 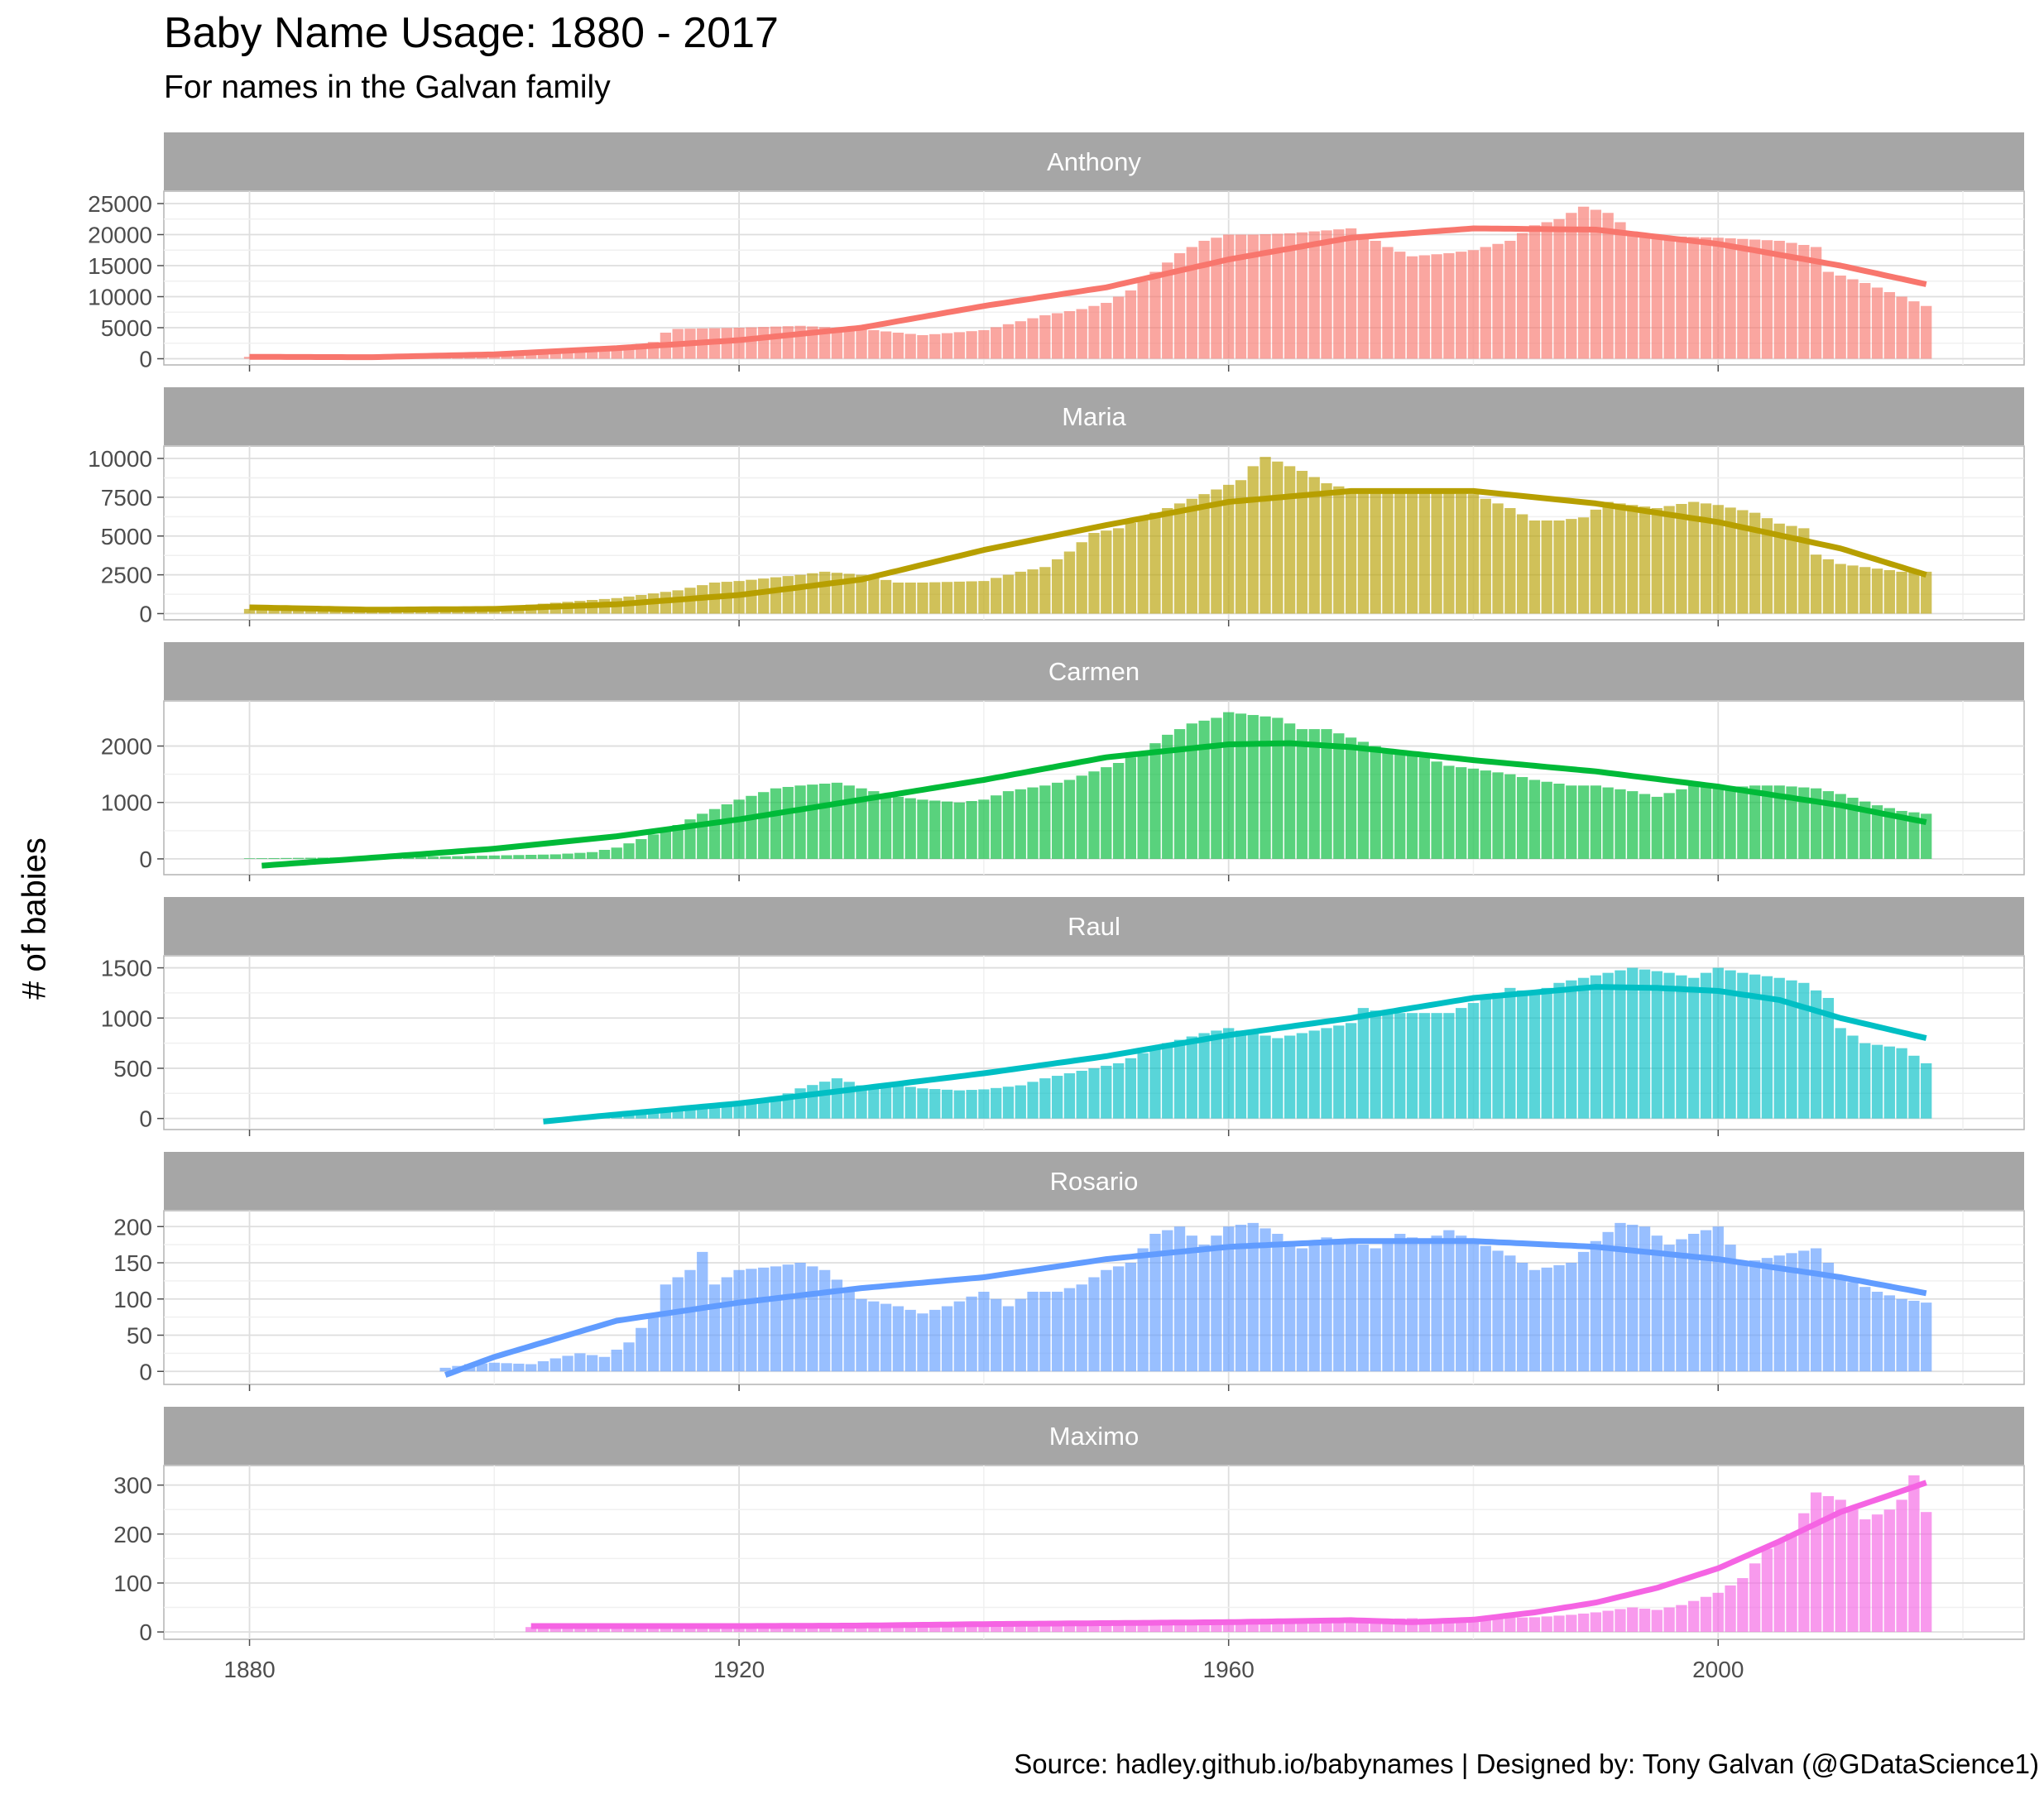 What do you see at coordinates (825, 821) in the screenshot?
I see `bar-carmen-1927` at bounding box center [825, 821].